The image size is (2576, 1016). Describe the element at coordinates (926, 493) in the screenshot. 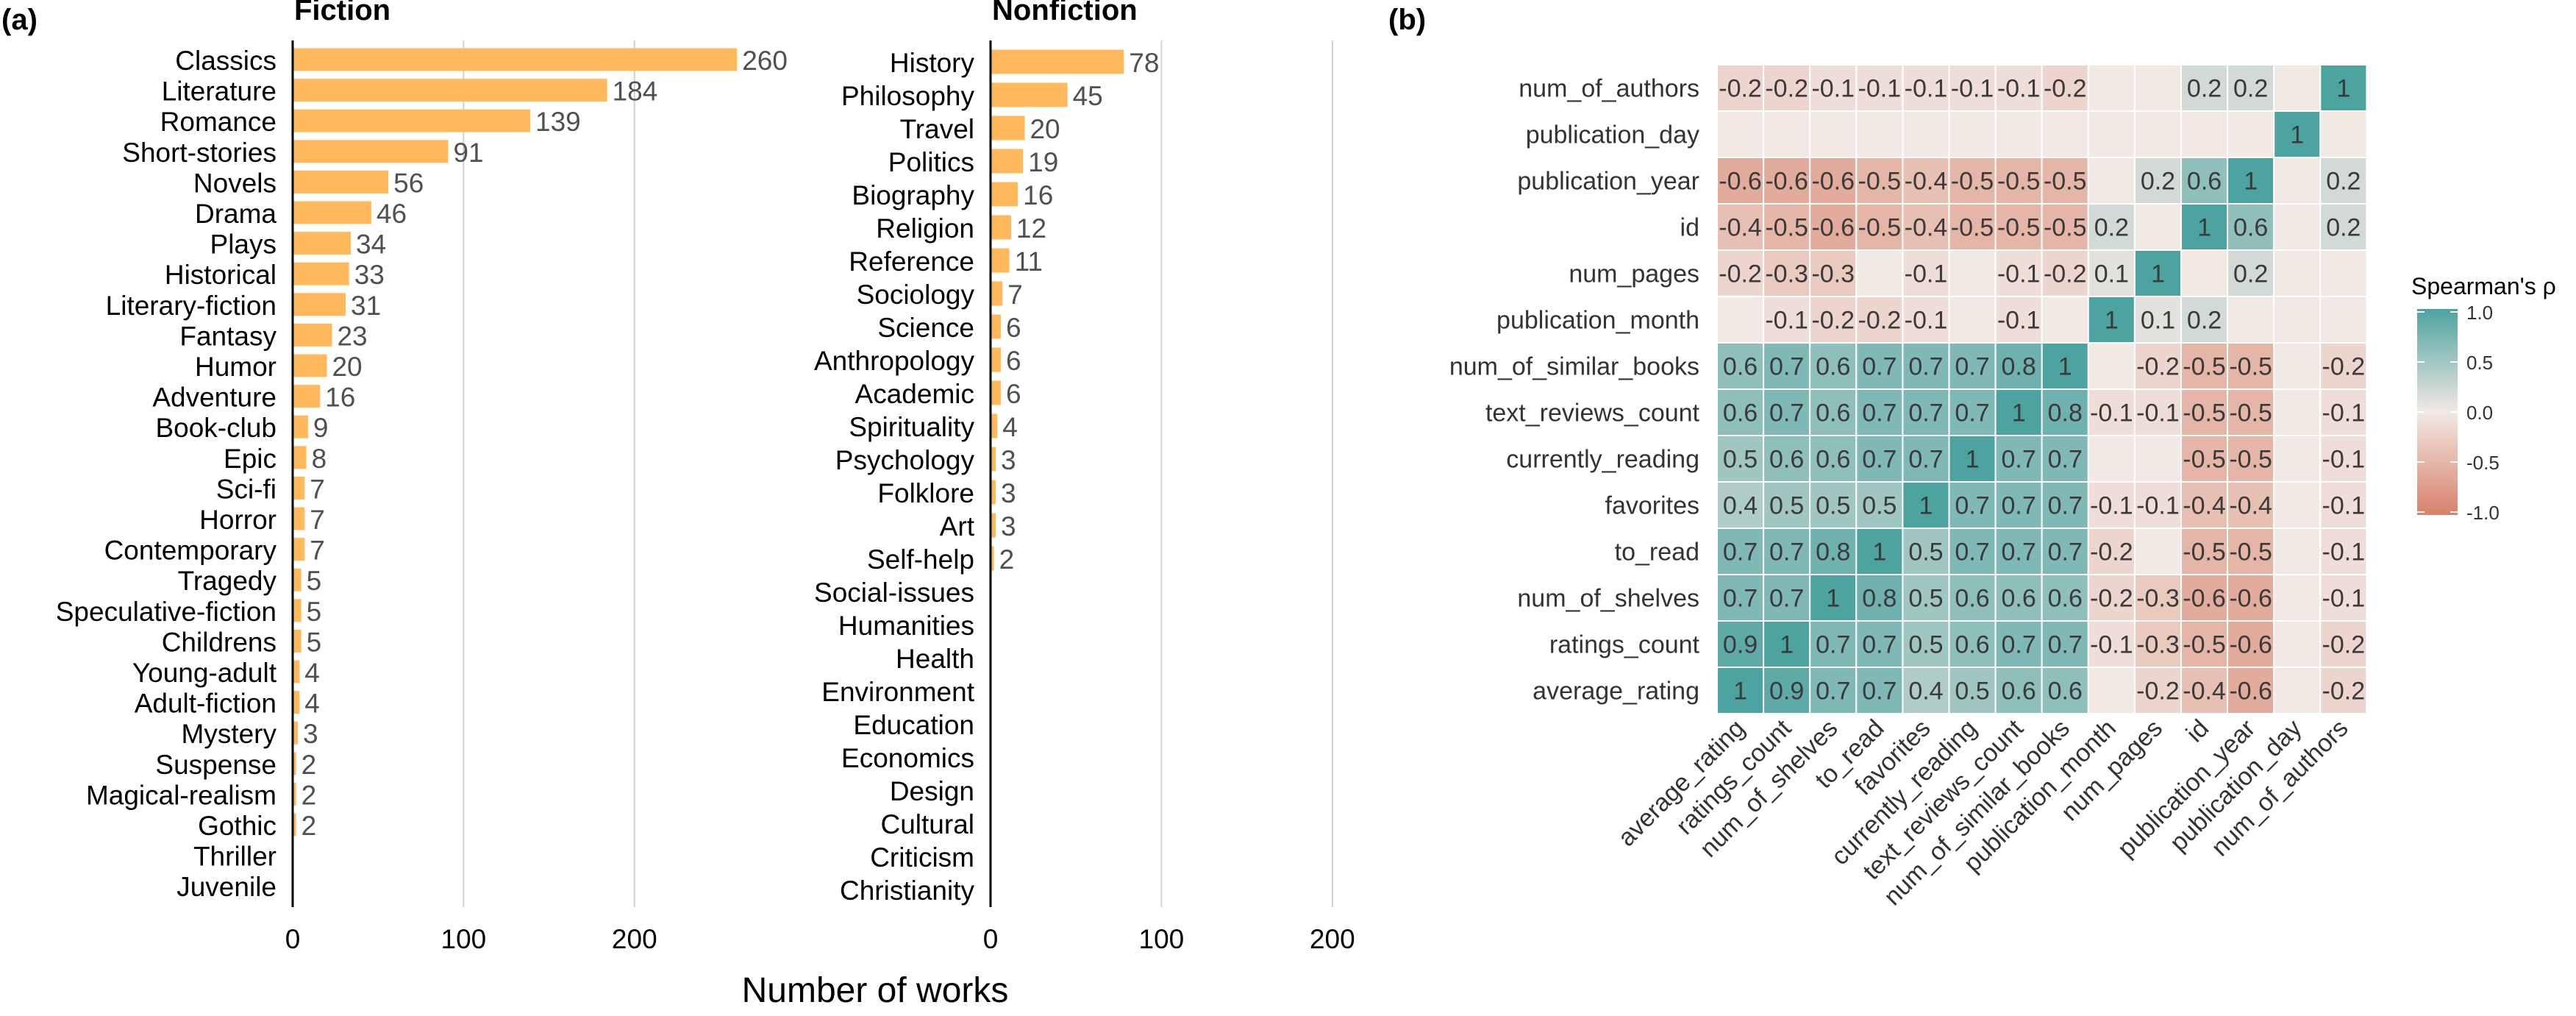

I see `category-label: Folklore` at that location.